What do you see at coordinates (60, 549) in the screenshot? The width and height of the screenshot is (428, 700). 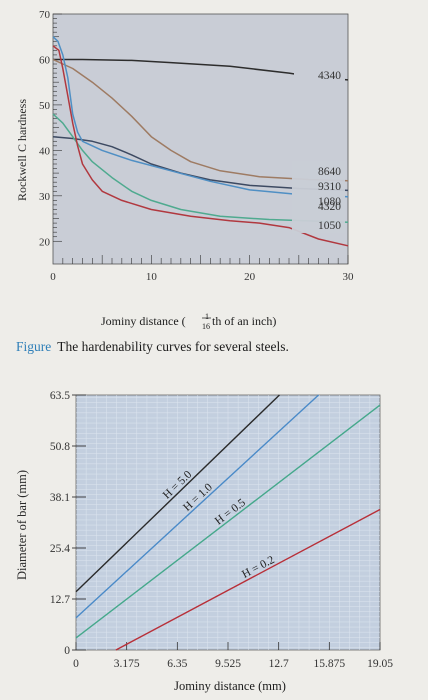 I see `chart-2-y-tick-label: 25.4` at bounding box center [60, 549].